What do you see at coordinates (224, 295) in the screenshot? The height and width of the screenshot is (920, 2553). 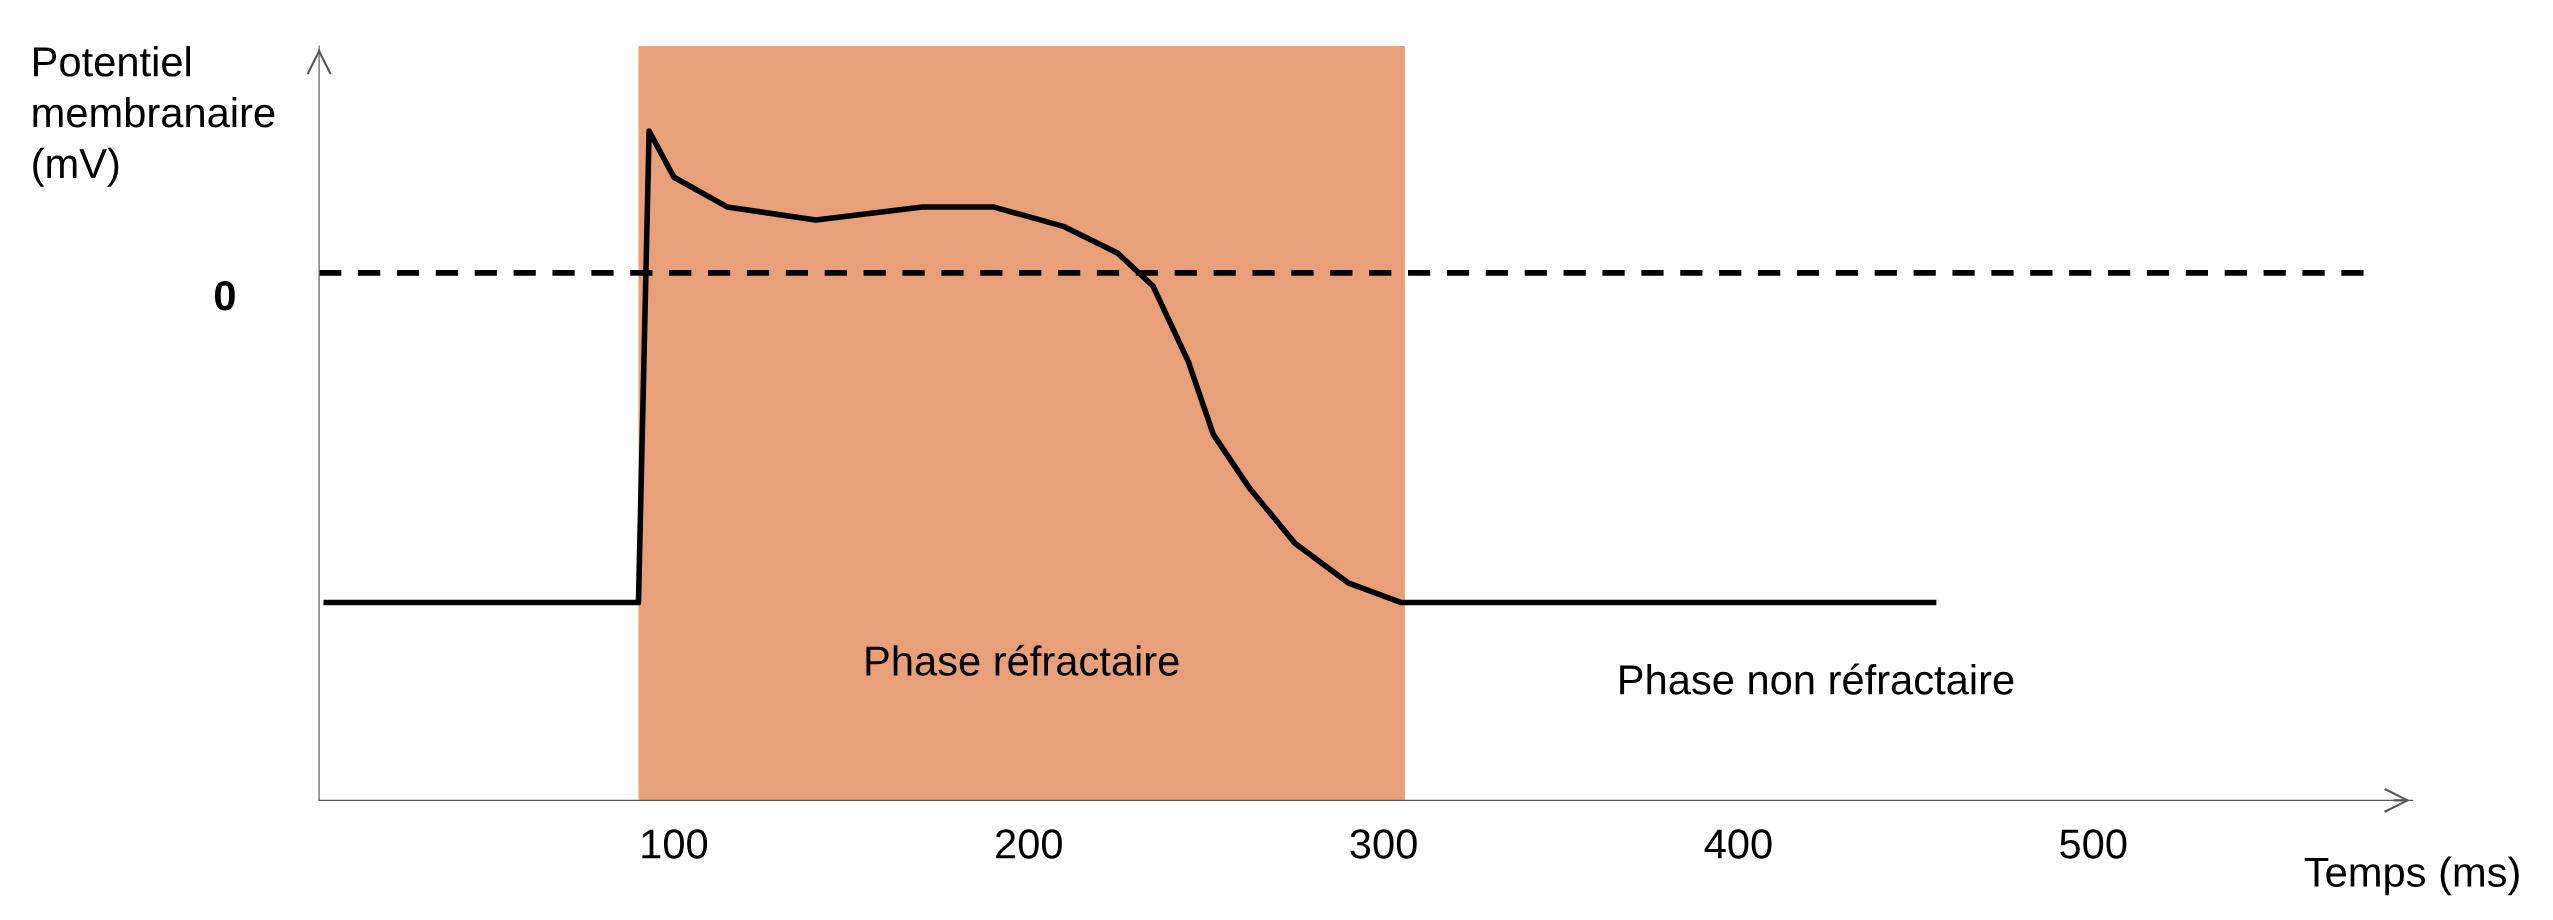 I see `ref-line-label: 0` at bounding box center [224, 295].